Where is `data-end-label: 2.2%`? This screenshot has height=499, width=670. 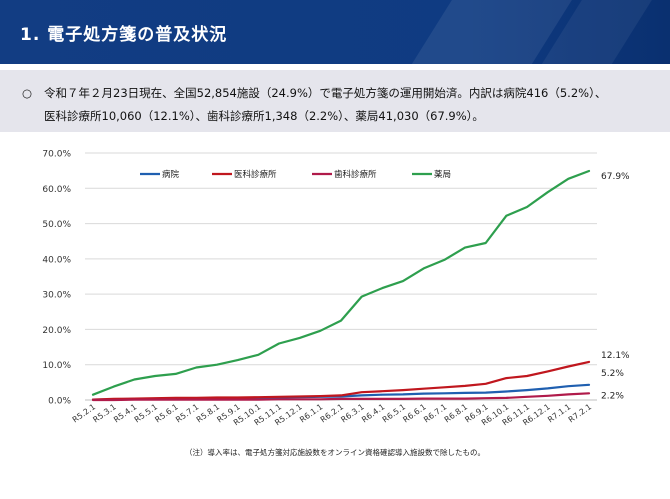 data-end-label: 2.2% is located at coordinates (612, 396).